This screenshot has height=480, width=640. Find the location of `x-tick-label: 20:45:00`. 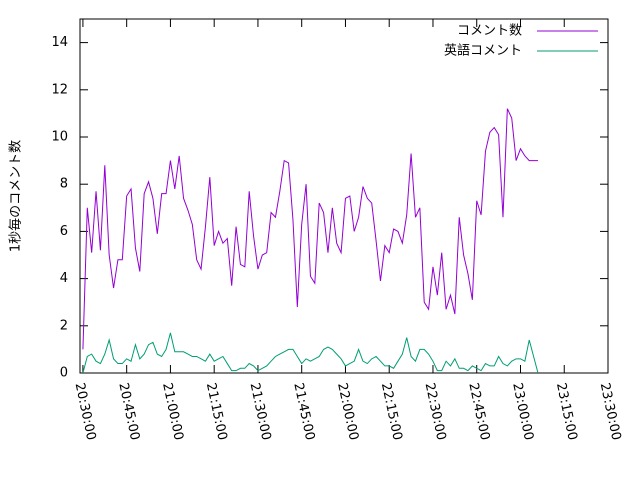

x-tick-label: 20:45:00 is located at coordinates (128, 411).